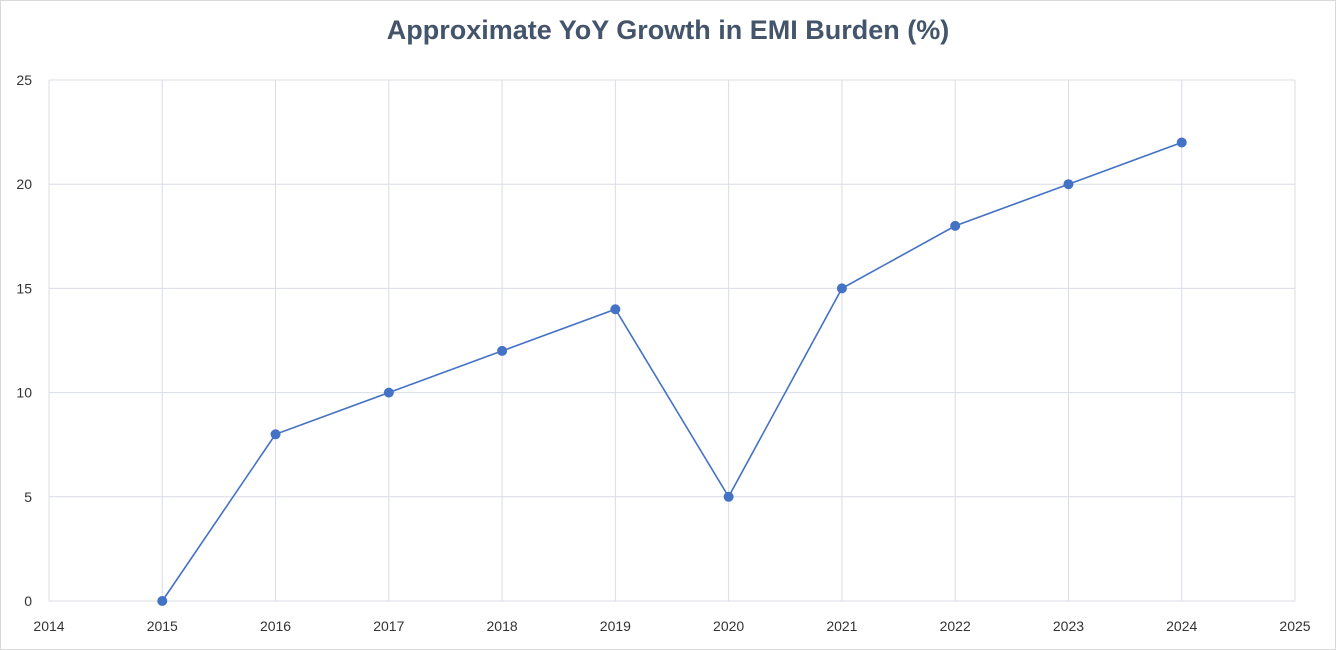 This screenshot has width=1336, height=650. What do you see at coordinates (162, 626) in the screenshot?
I see `x-tick-label: 2015` at bounding box center [162, 626].